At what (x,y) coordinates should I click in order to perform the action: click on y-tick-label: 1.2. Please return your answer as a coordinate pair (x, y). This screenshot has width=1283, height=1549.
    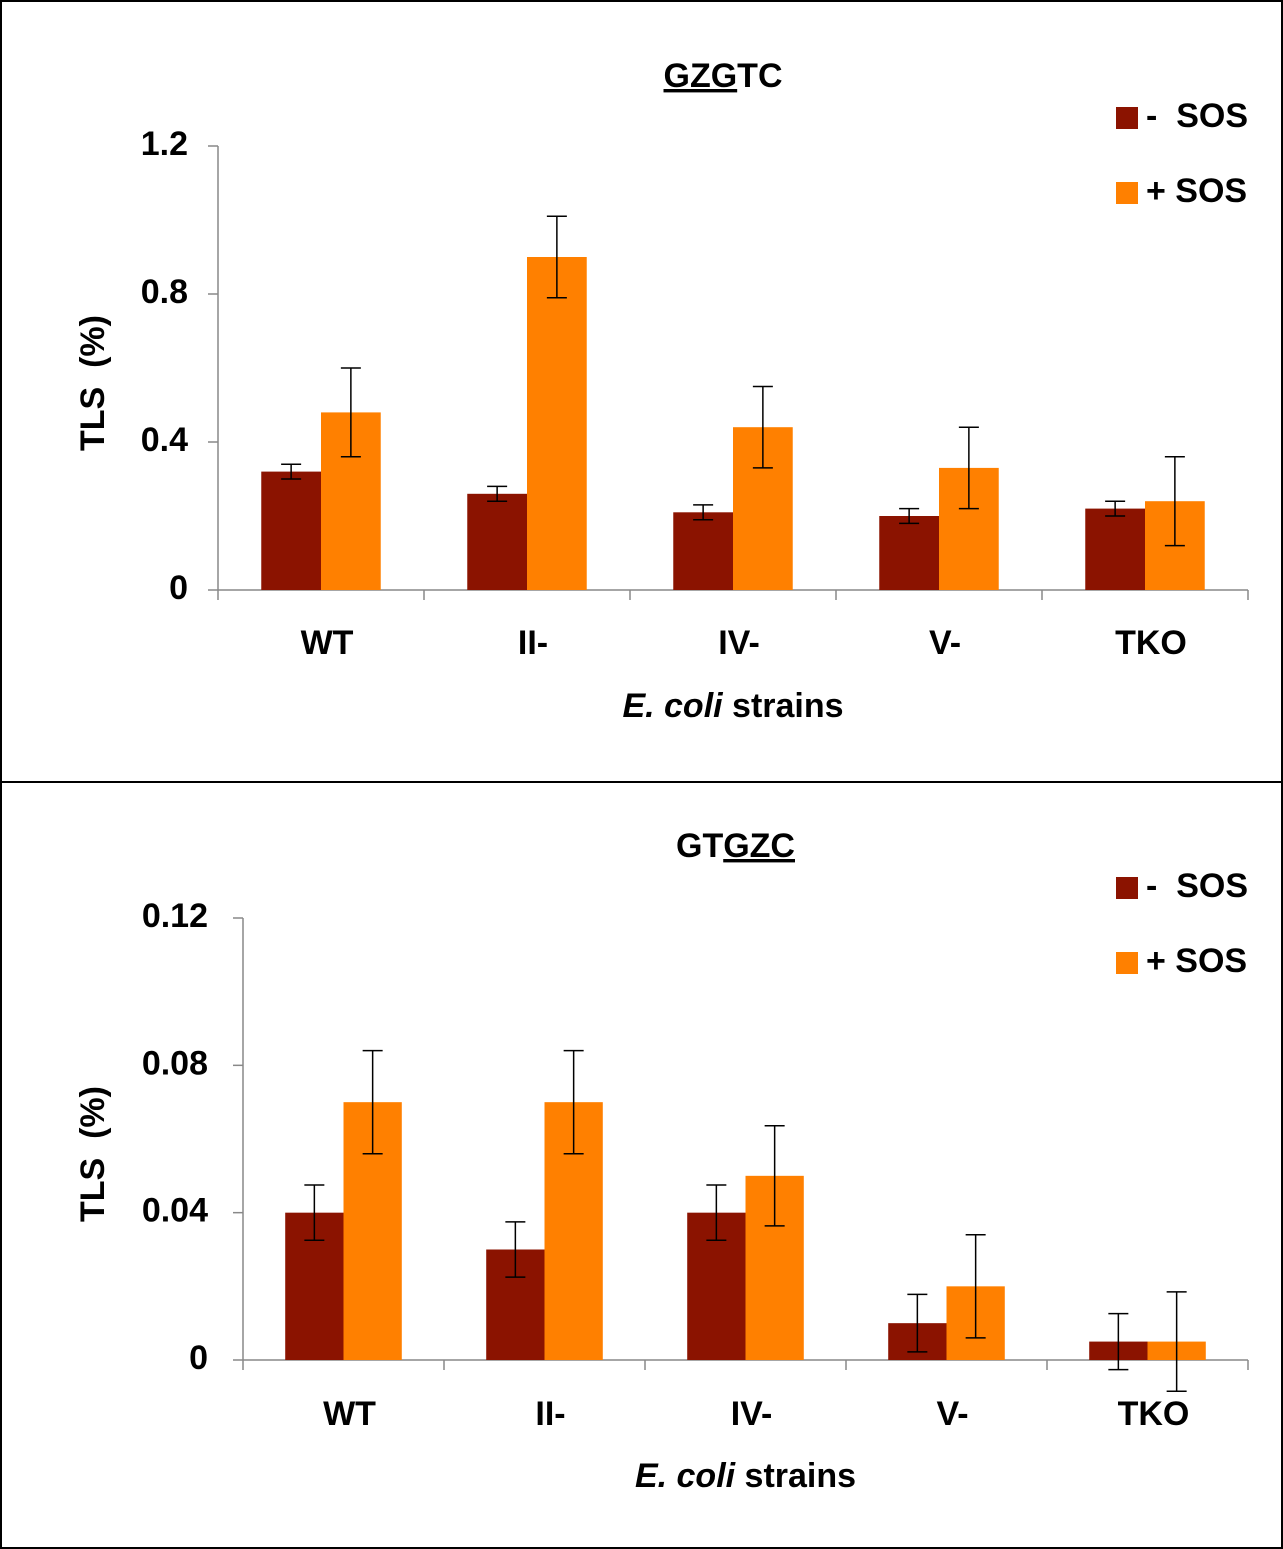
    Looking at the image, I should click on (164, 144).